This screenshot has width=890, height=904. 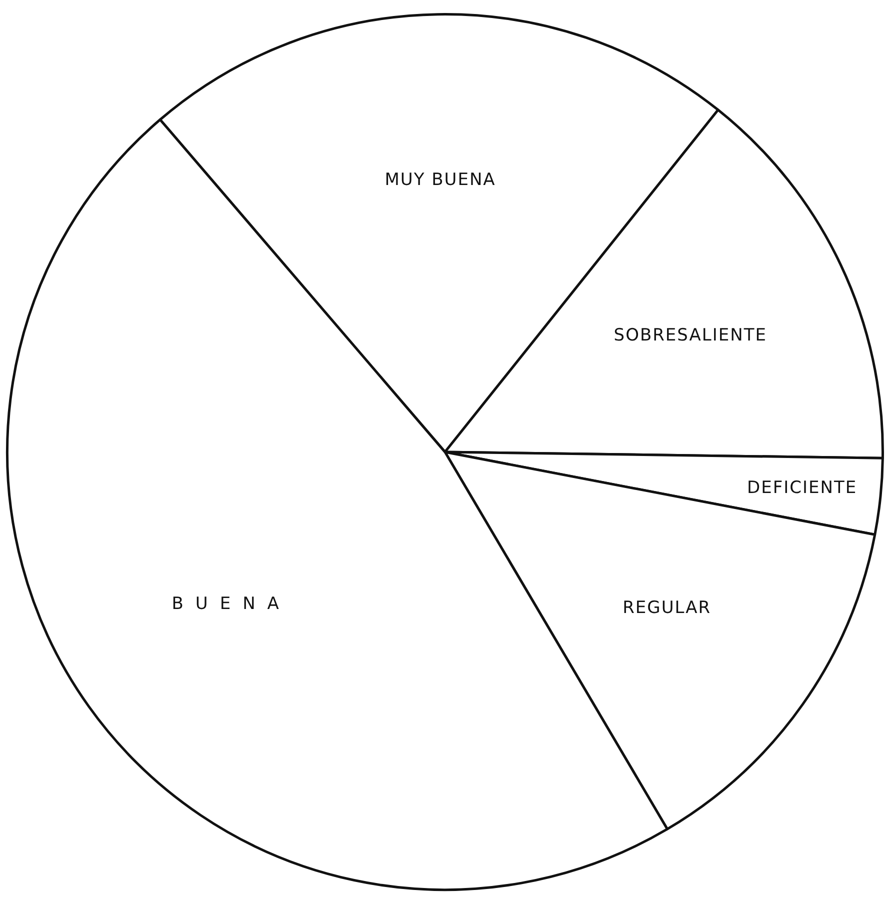 I want to click on slice-label: BUENA, so click(x=231, y=604).